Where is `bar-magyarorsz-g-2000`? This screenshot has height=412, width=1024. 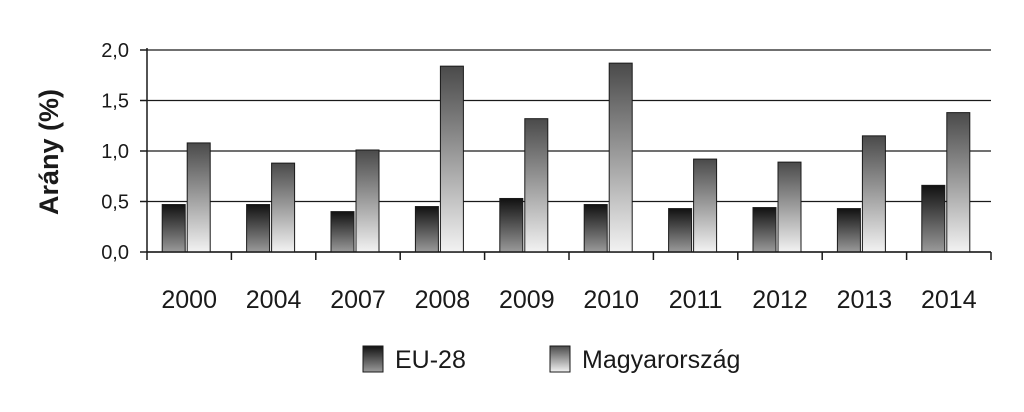
bar-magyarorsz-g-2000 is located at coordinates (198, 197).